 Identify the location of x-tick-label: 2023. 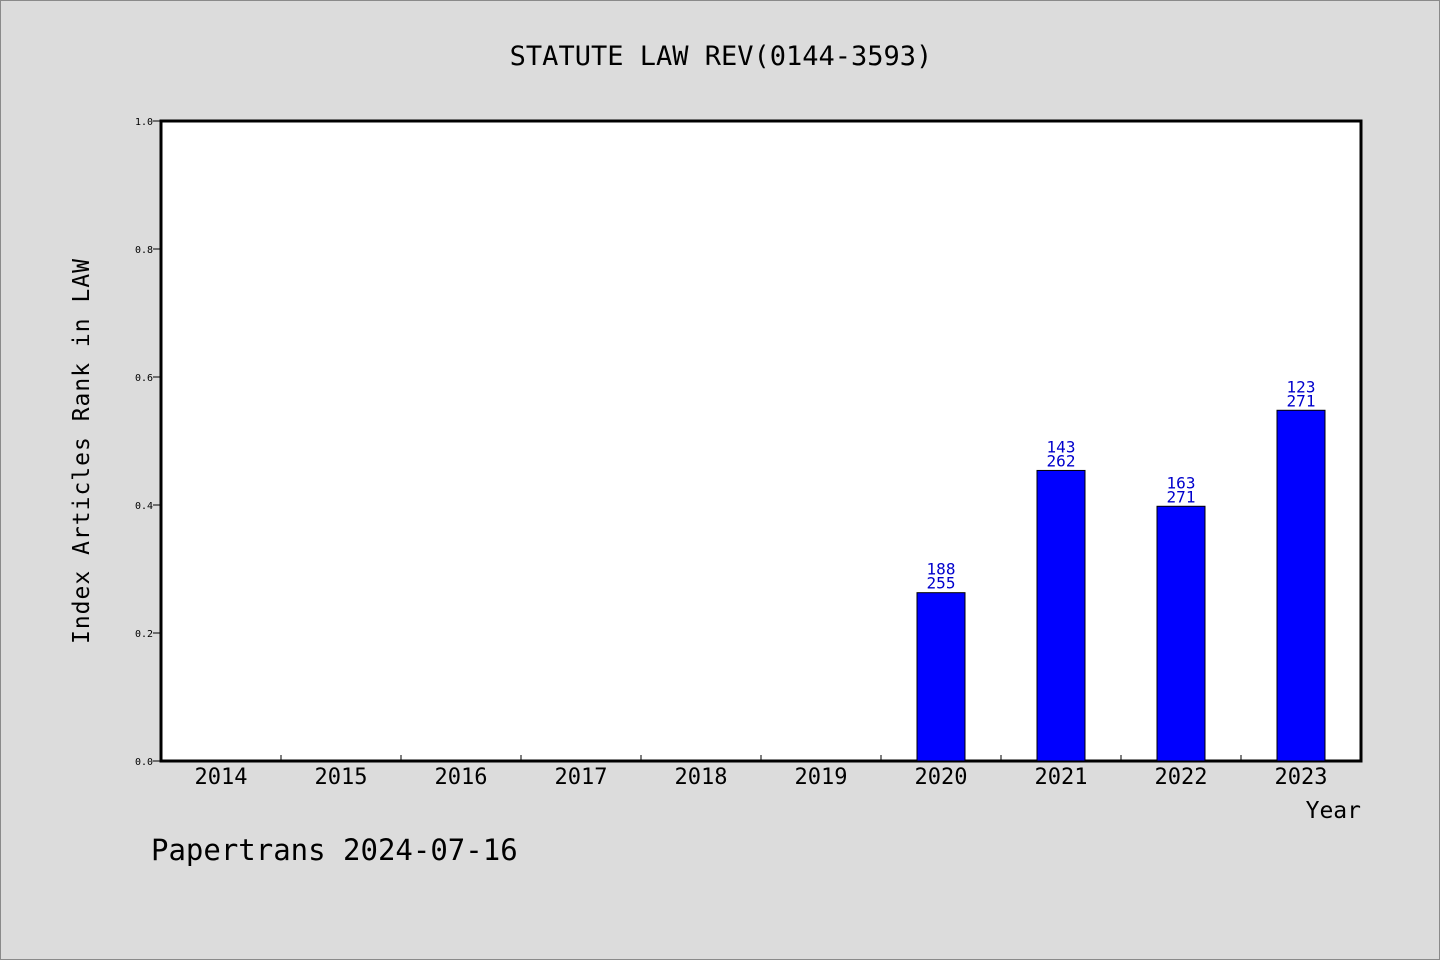
(1301, 777).